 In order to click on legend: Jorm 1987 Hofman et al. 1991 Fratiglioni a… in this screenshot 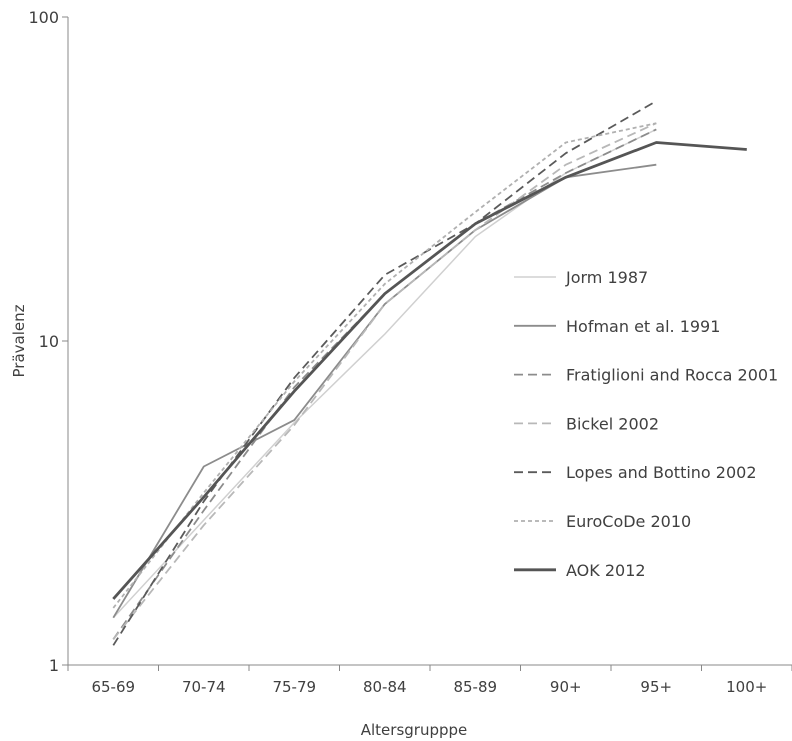, I will do `click(646, 424)`.